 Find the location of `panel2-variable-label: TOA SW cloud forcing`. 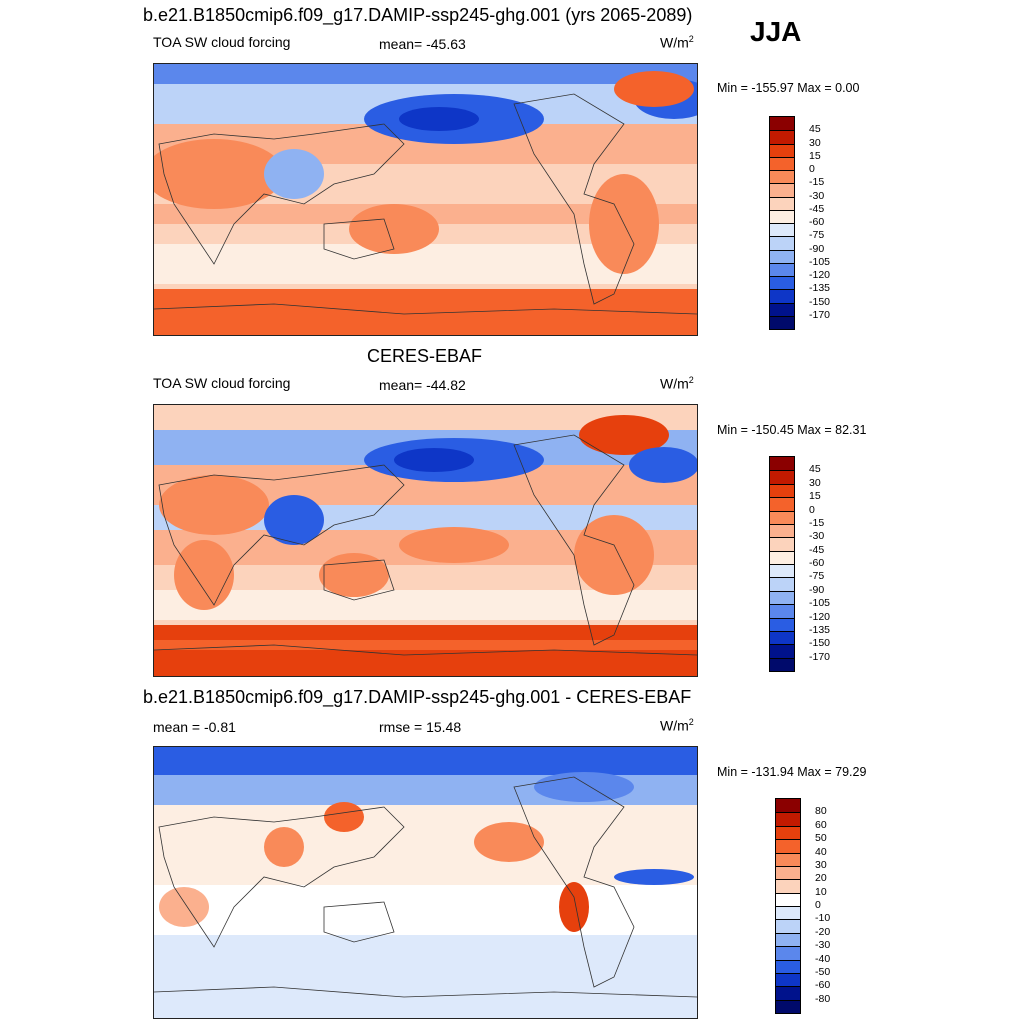

panel2-variable-label: TOA SW cloud forcing is located at coordinates (222, 383).